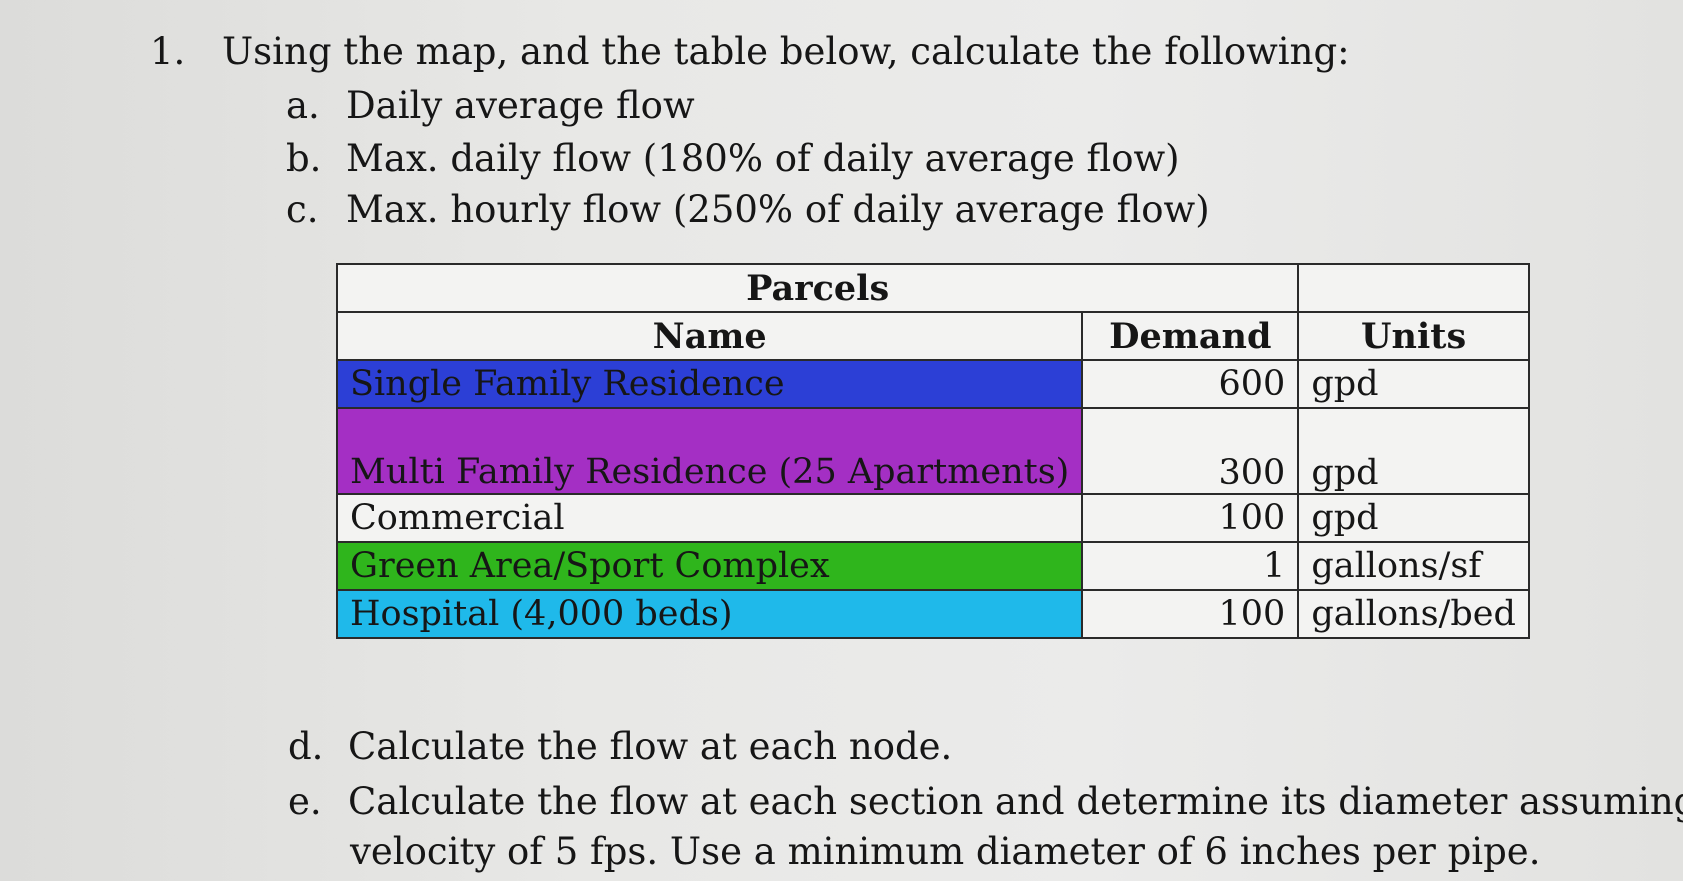  I want to click on table-title-row: Parcels, so click(932, 288).